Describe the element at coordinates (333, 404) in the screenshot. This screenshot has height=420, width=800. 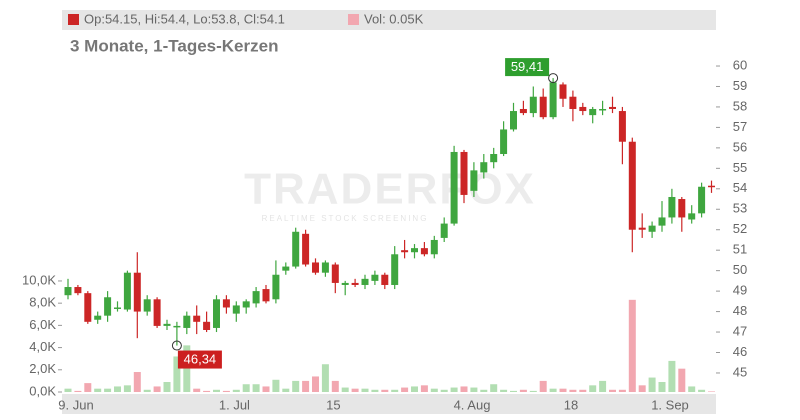
I see `x-tick-label: 15` at that location.